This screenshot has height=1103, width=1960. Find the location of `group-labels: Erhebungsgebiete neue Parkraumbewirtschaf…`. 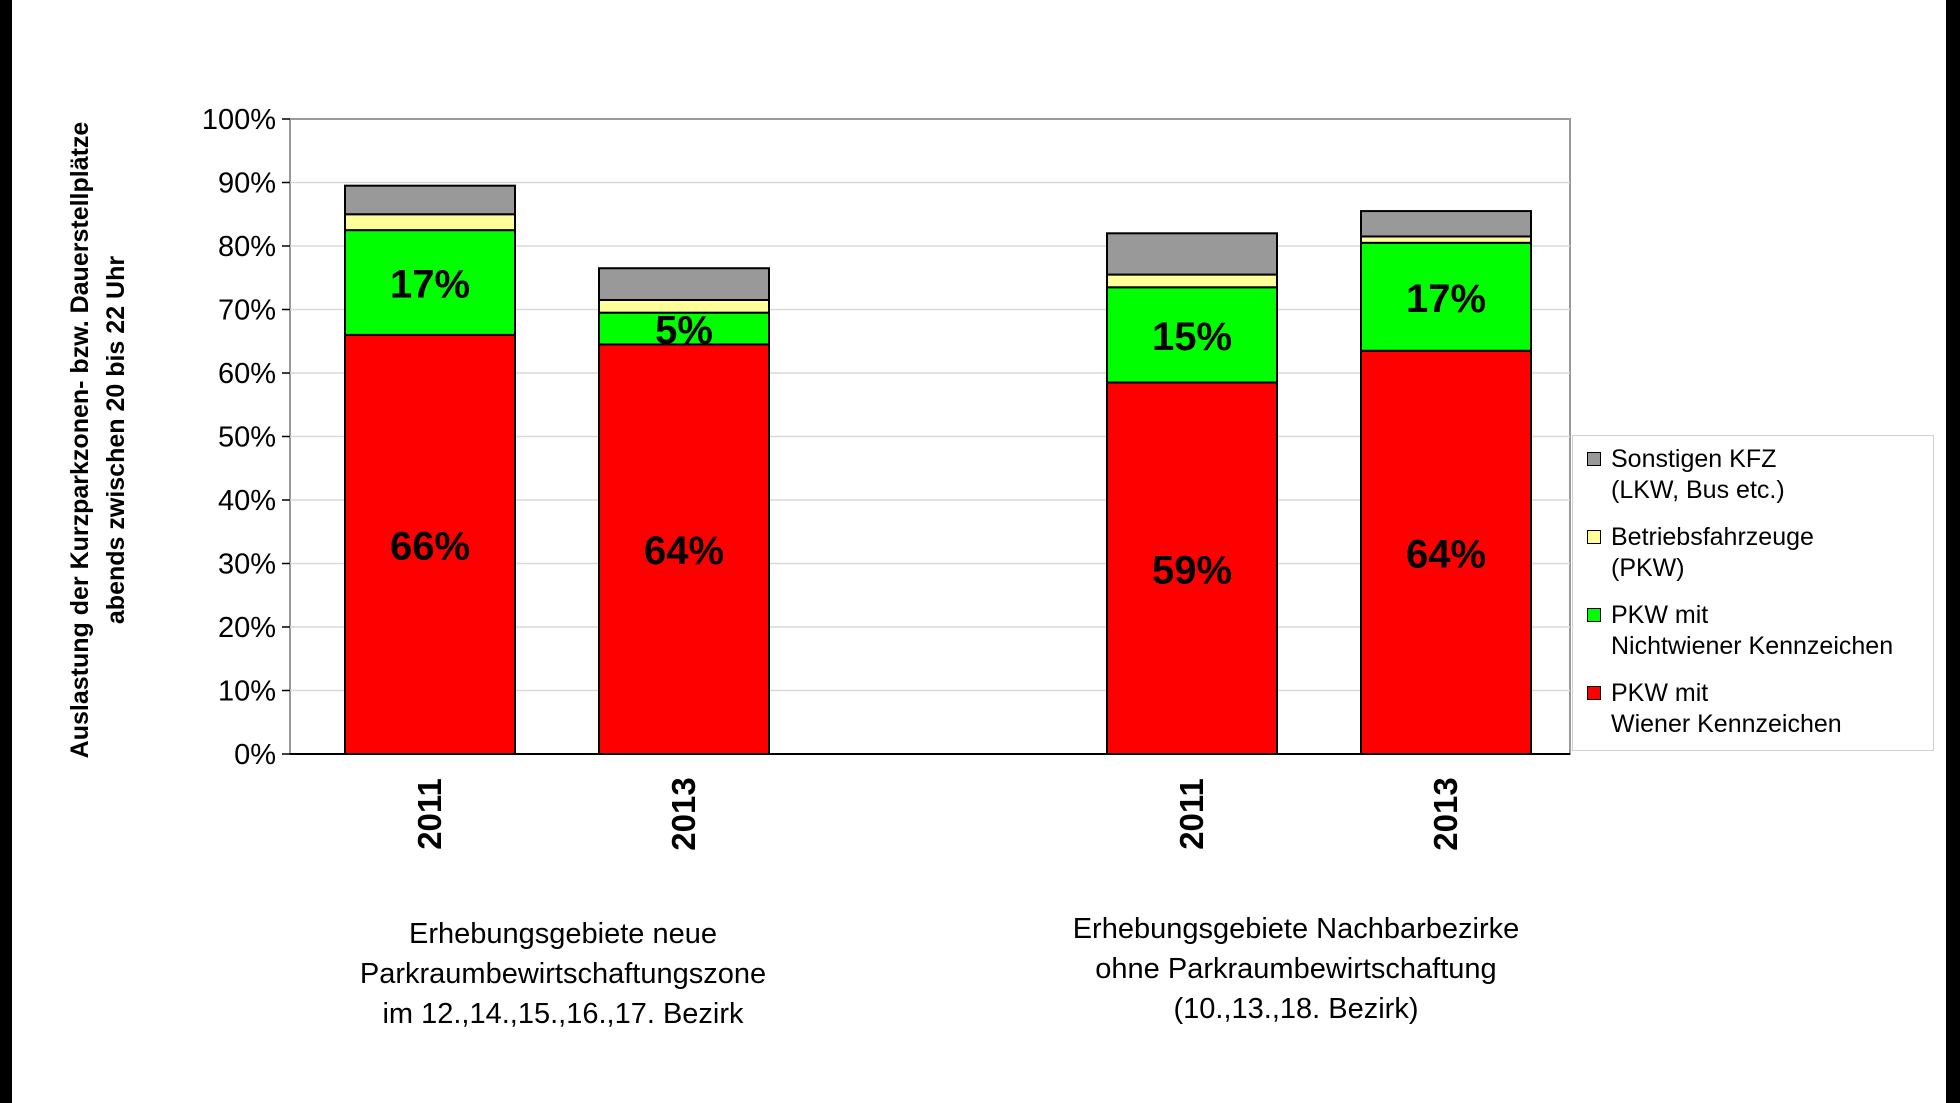

group-labels: Erhebungsgebiete neue Parkraumbewirtschaf… is located at coordinates (939, 971).